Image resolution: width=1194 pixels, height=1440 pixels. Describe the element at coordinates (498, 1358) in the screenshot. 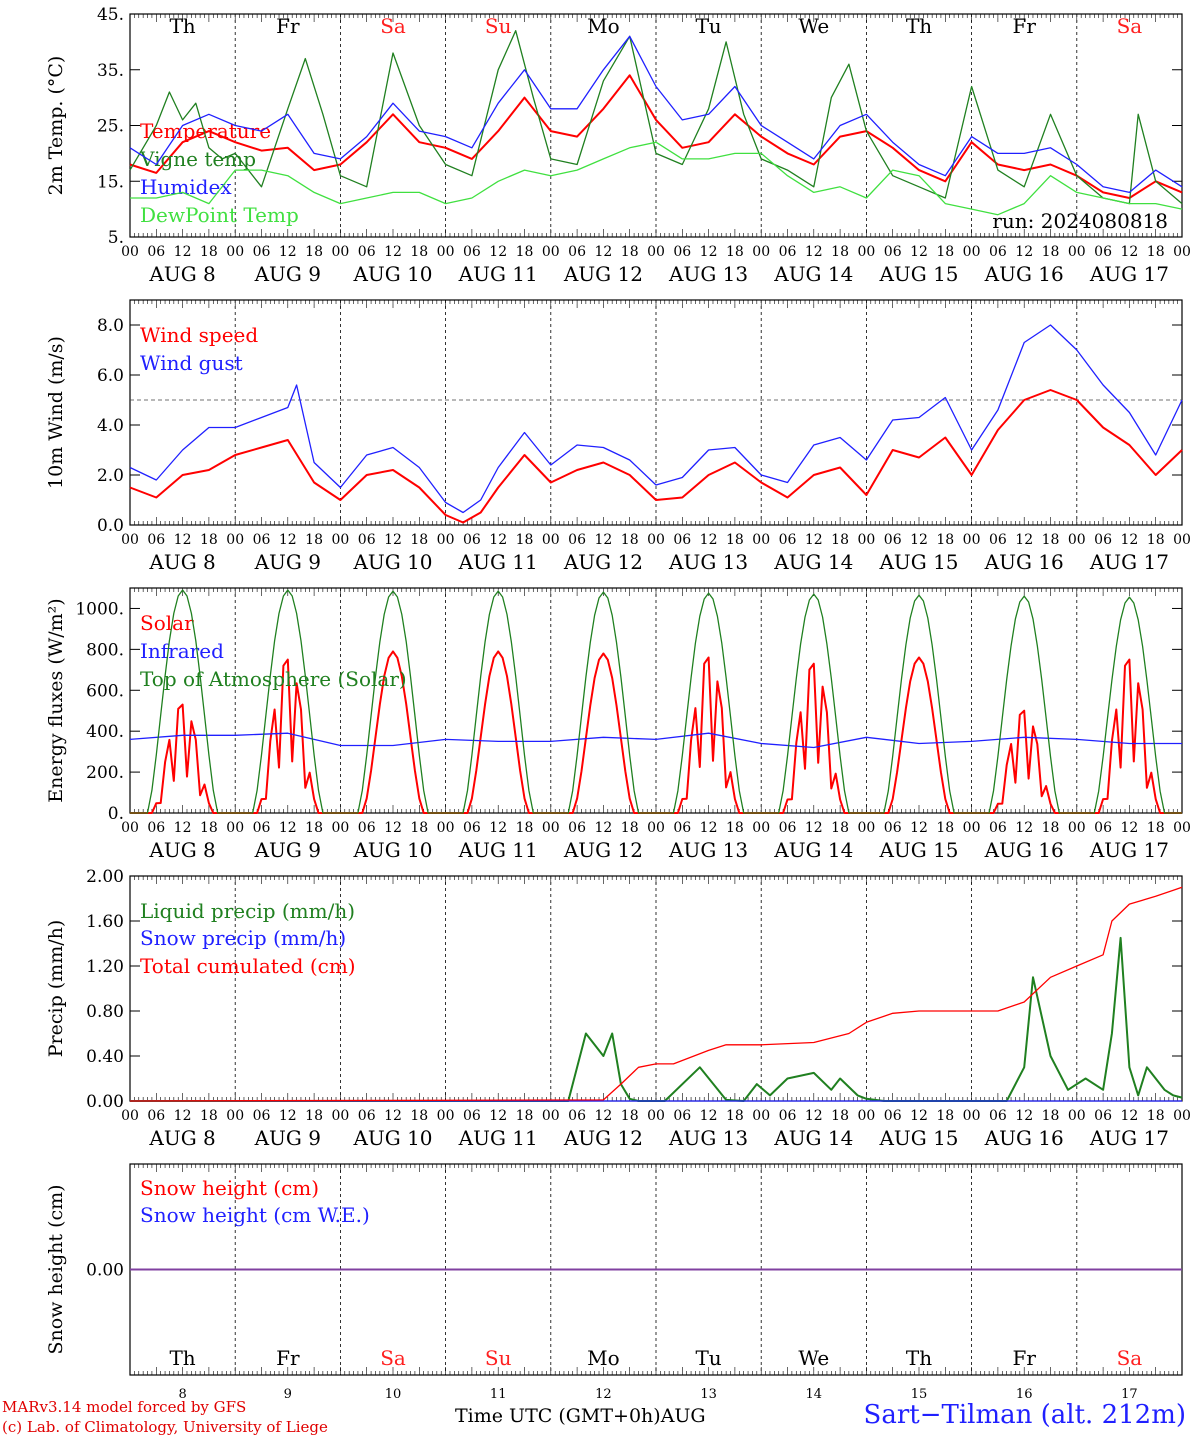

I see `weekday-label: Su` at that location.